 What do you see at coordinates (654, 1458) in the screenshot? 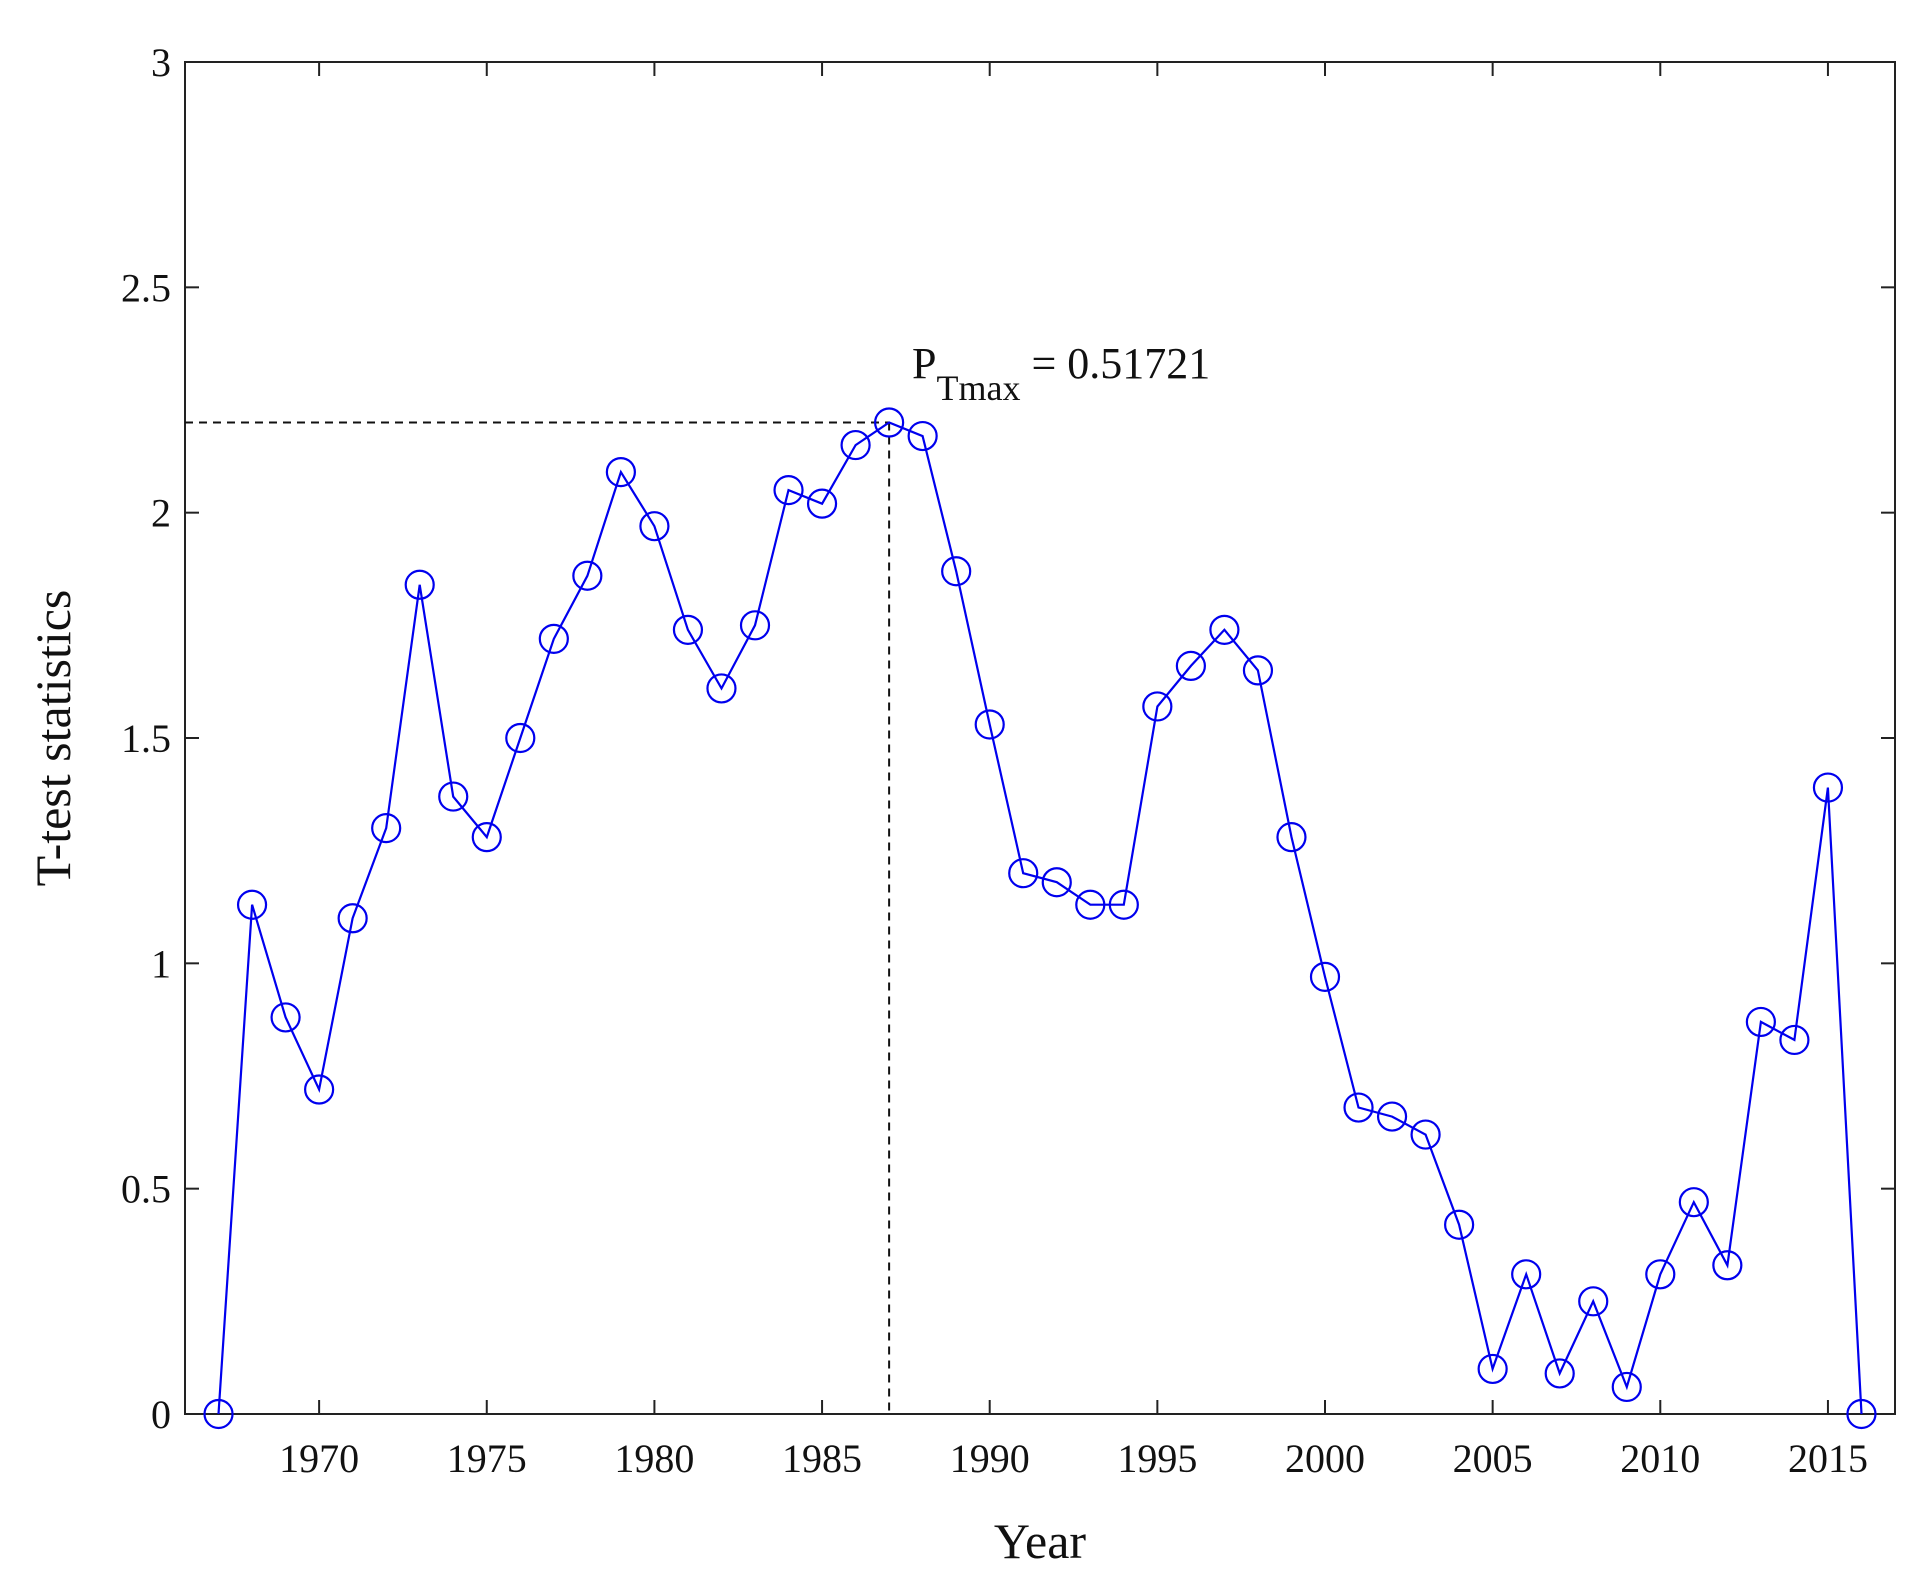
I see `x-tick-label: 1980` at bounding box center [654, 1458].